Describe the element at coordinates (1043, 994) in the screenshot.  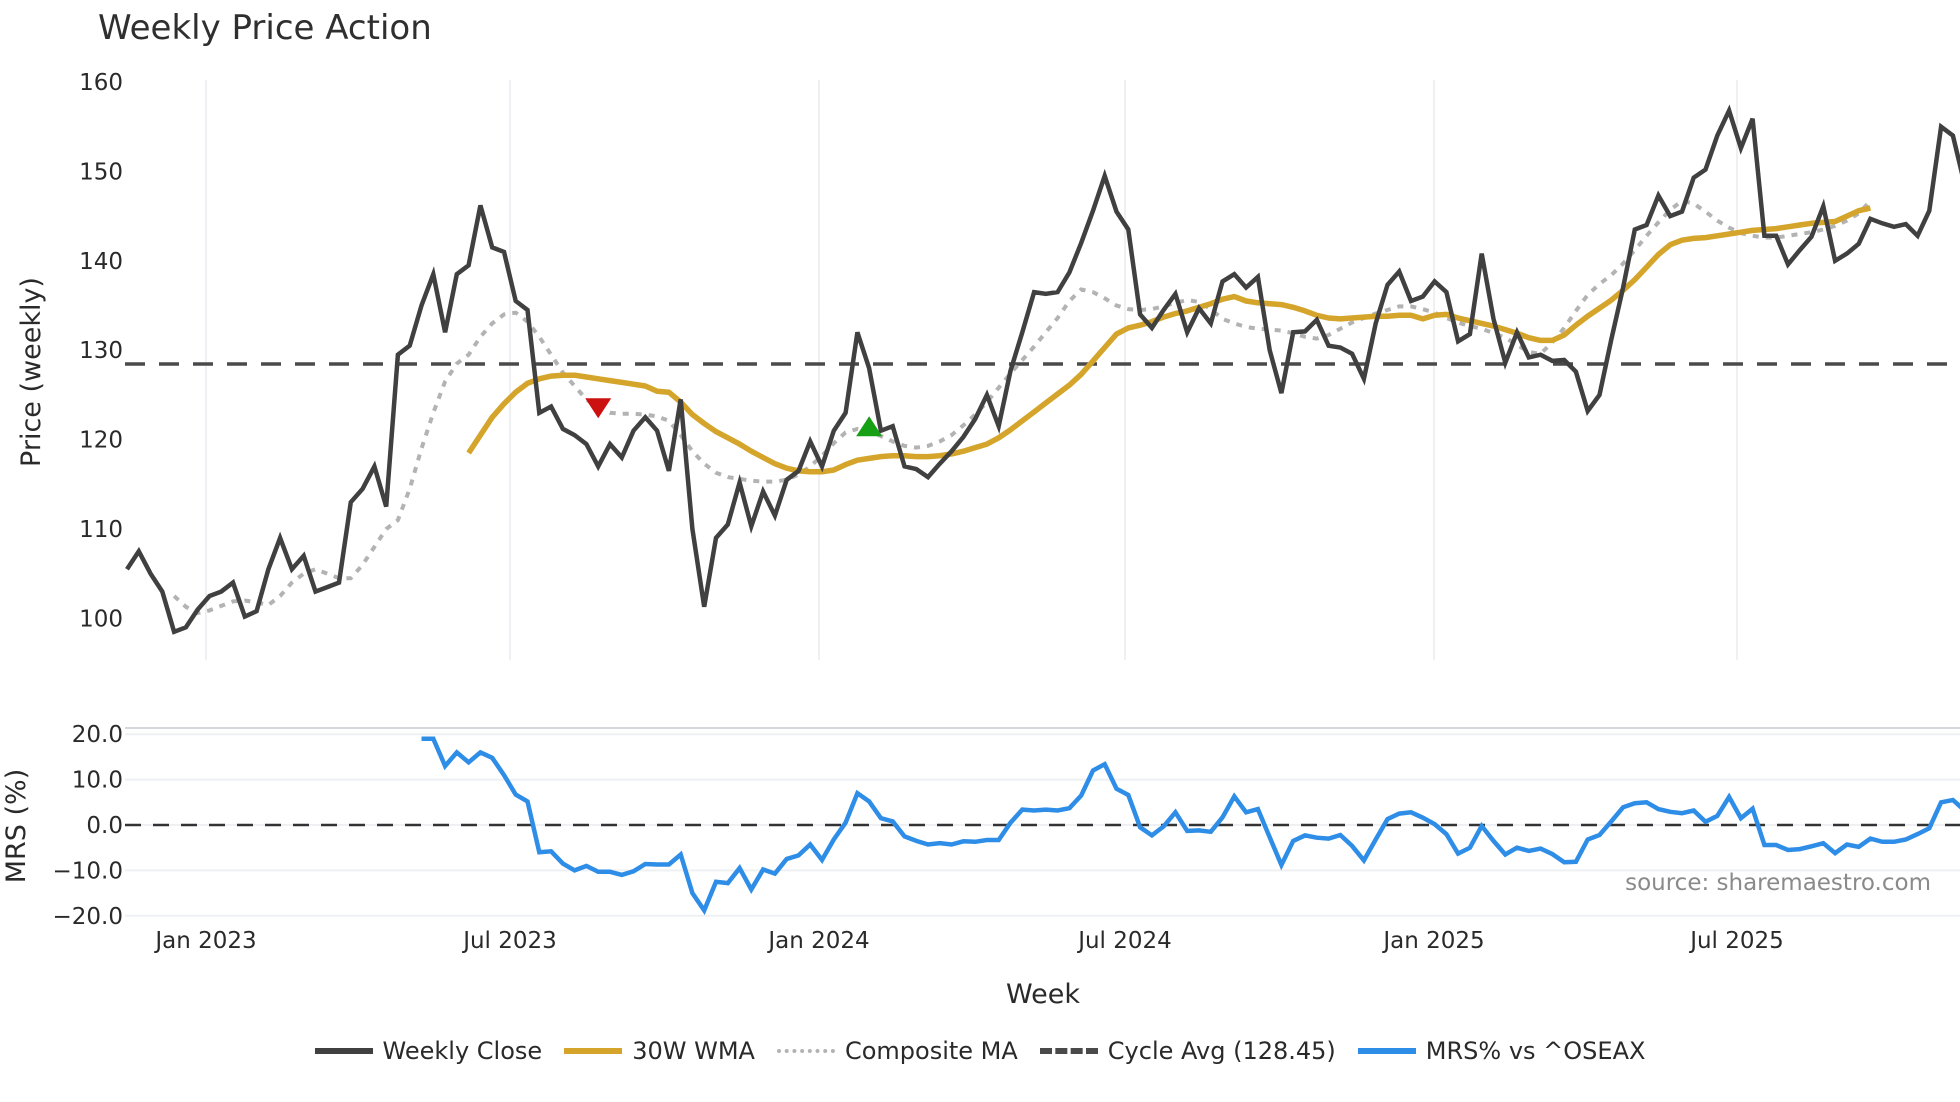
I see `x-axis-label: Week` at that location.